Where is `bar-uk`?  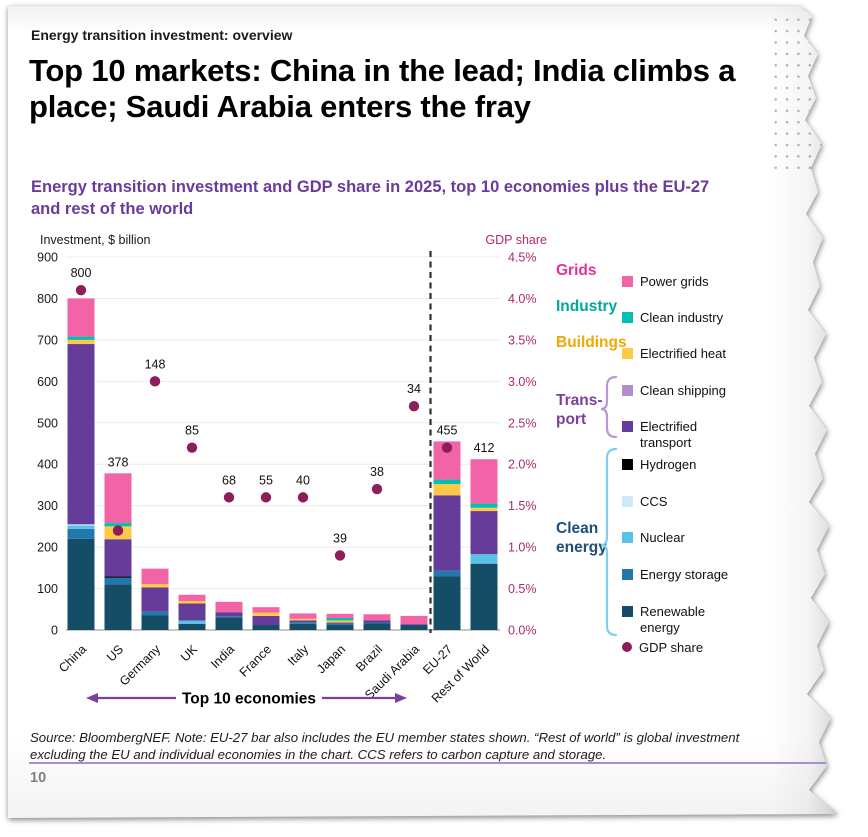 bar-uk is located at coordinates (192, 612).